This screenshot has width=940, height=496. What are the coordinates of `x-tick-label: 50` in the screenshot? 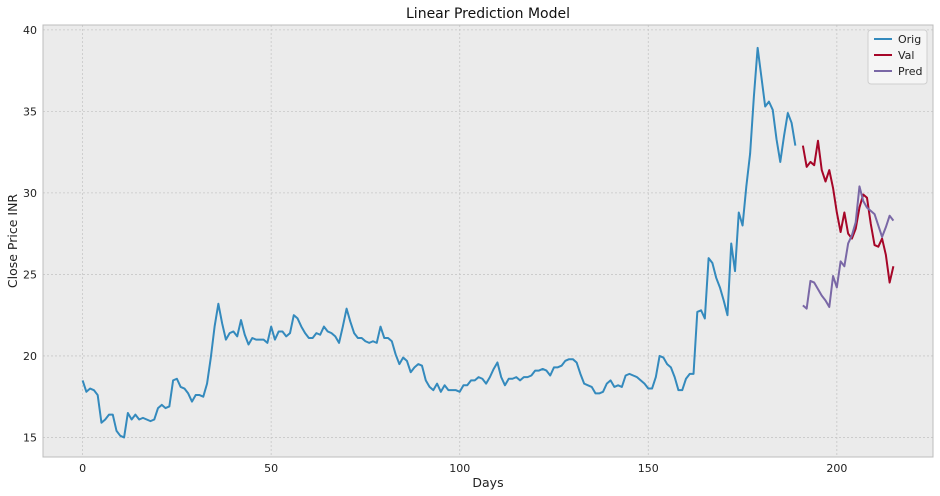 It's located at (271, 468).